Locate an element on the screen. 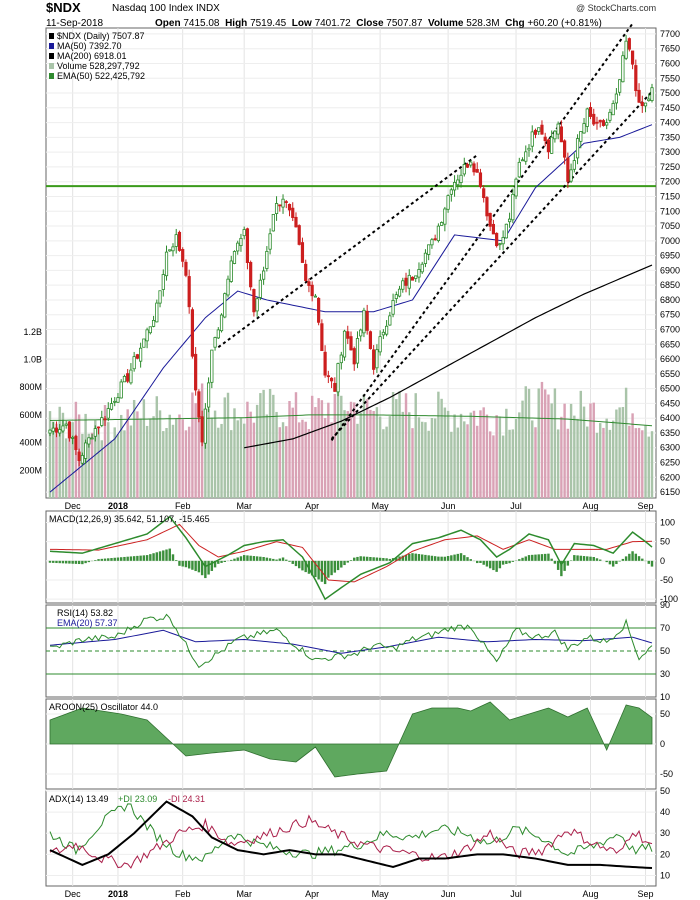 The image size is (700, 900). price-y-tick-label: 7500 is located at coordinates (670, 93).